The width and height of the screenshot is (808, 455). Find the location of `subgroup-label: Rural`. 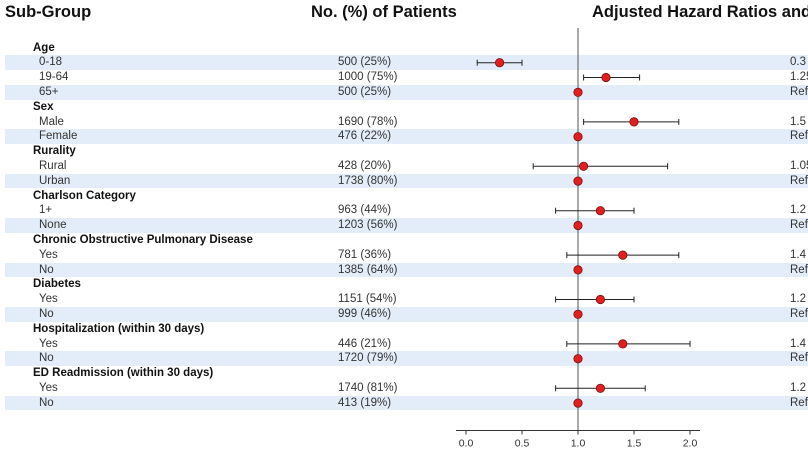

subgroup-label: Rural is located at coordinates (53, 165).